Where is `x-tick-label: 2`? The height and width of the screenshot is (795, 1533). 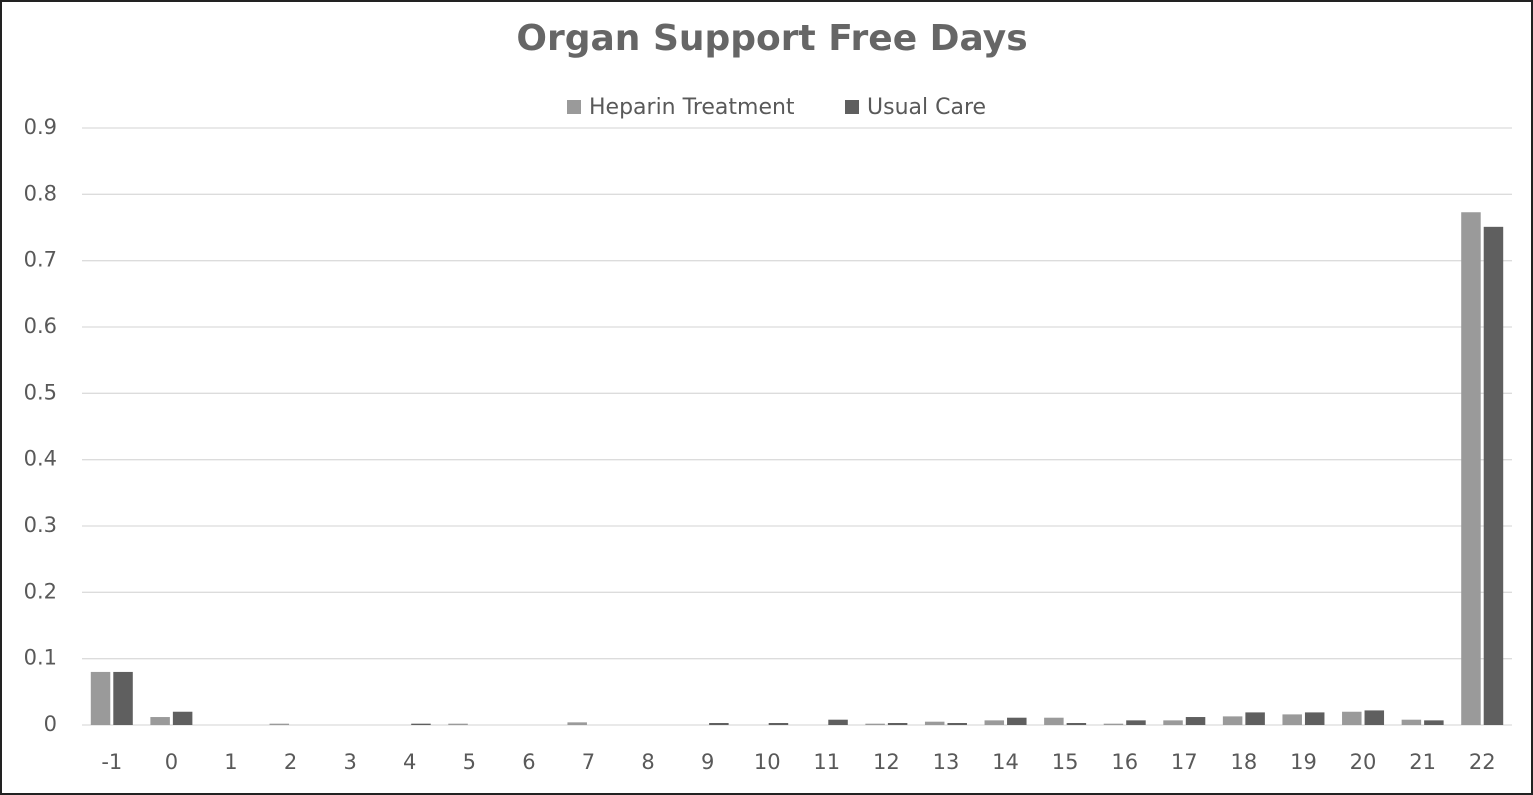 x-tick-label: 2 is located at coordinates (290, 762).